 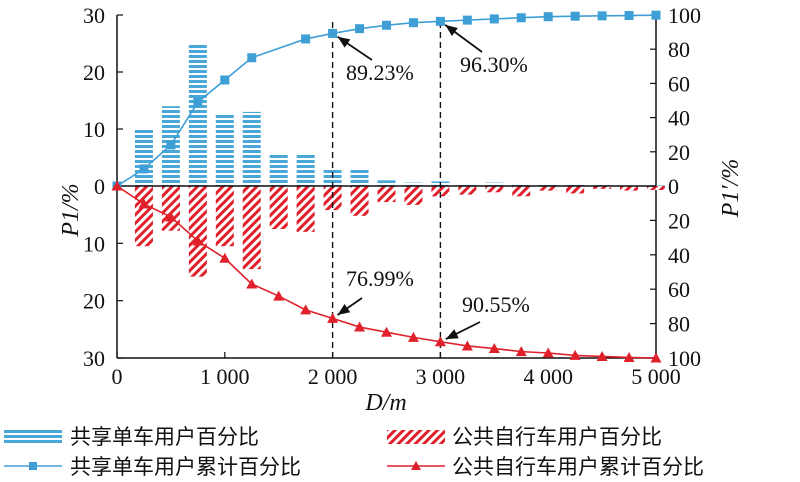 I want to click on x-tick-label: 3 000, so click(x=441, y=376).